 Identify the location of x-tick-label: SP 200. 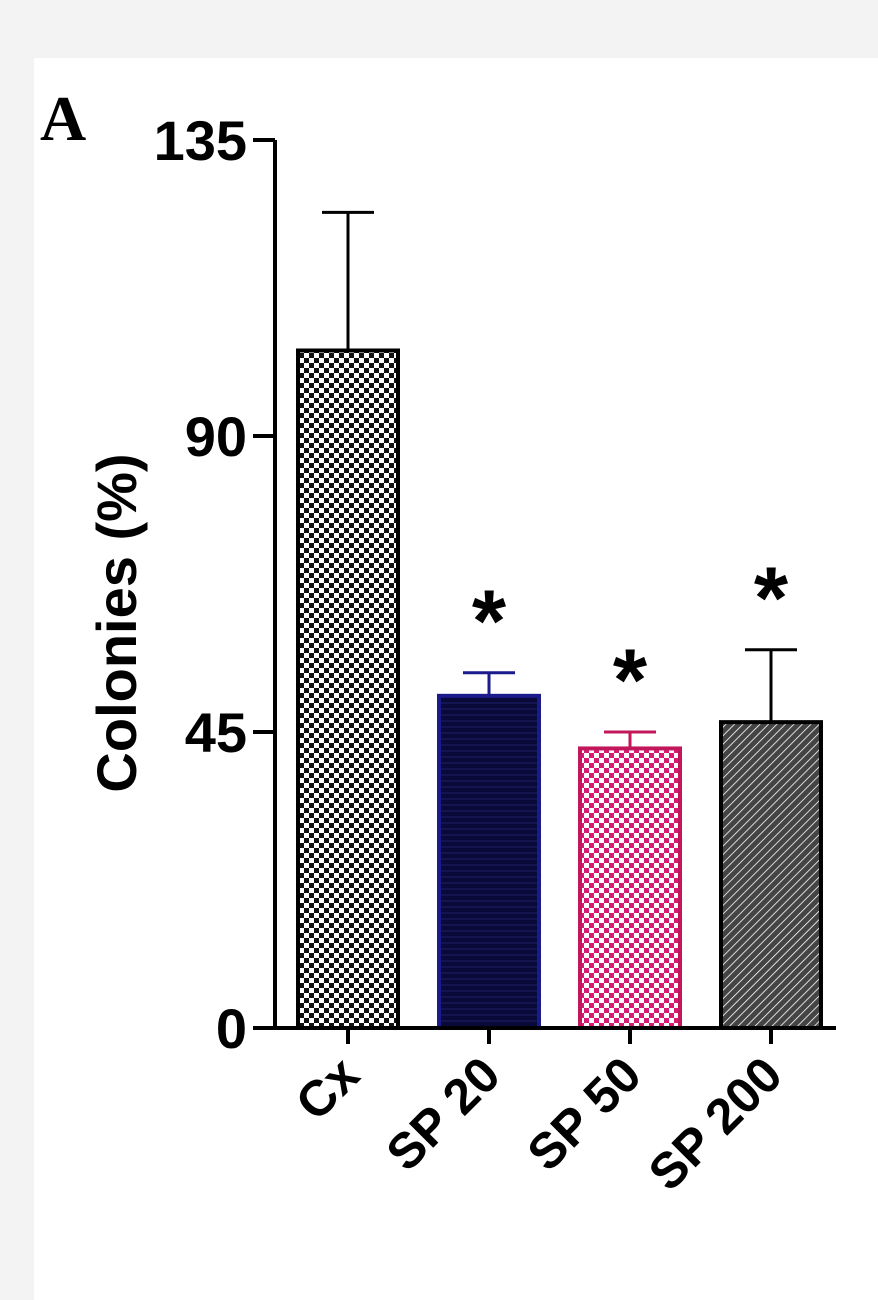
(715, 1123).